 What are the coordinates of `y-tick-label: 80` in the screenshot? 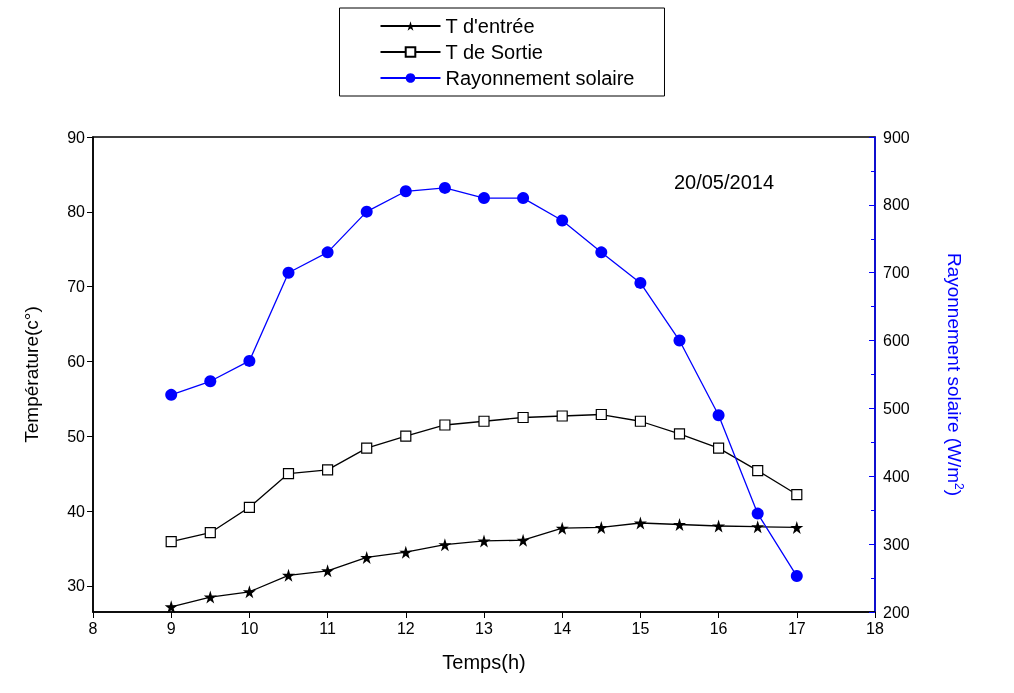 It's located at (76, 212).